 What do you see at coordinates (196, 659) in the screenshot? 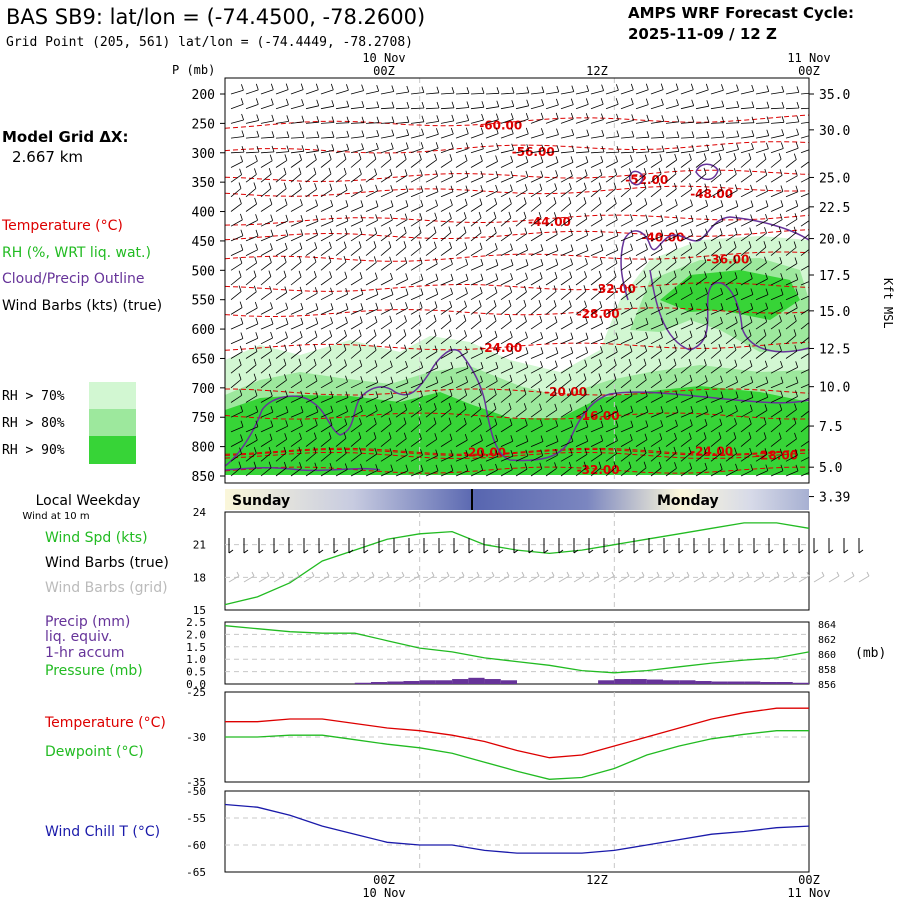
I see `y-tick-label: 1.0` at bounding box center [196, 659].